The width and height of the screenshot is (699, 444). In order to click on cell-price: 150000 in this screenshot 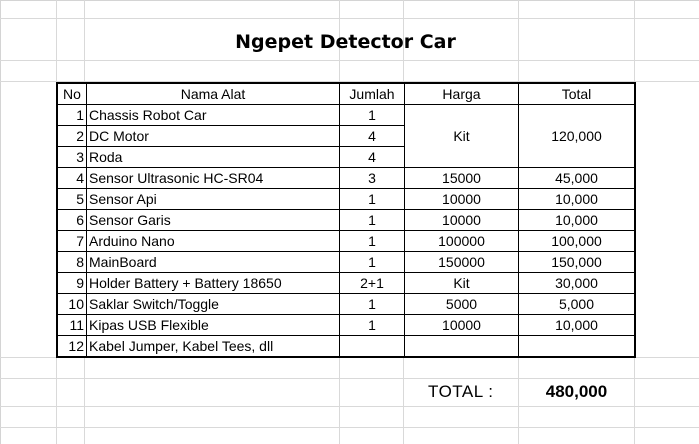, I will do `click(461, 262)`.